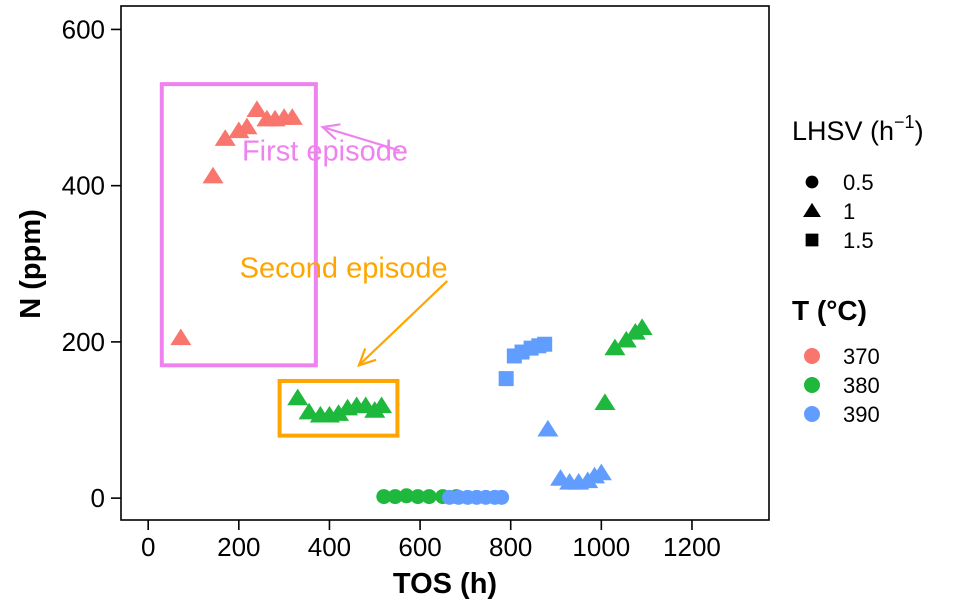  What do you see at coordinates (83, 342) in the screenshot?
I see `y-tick-label: 200` at bounding box center [83, 342].